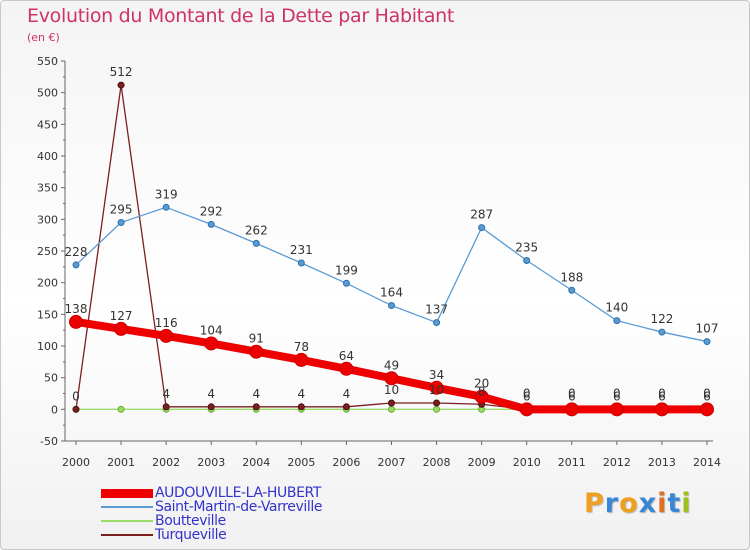 The image size is (750, 550). Describe the element at coordinates (256, 462) in the screenshot. I see `x-tick-label: 2004` at that location.